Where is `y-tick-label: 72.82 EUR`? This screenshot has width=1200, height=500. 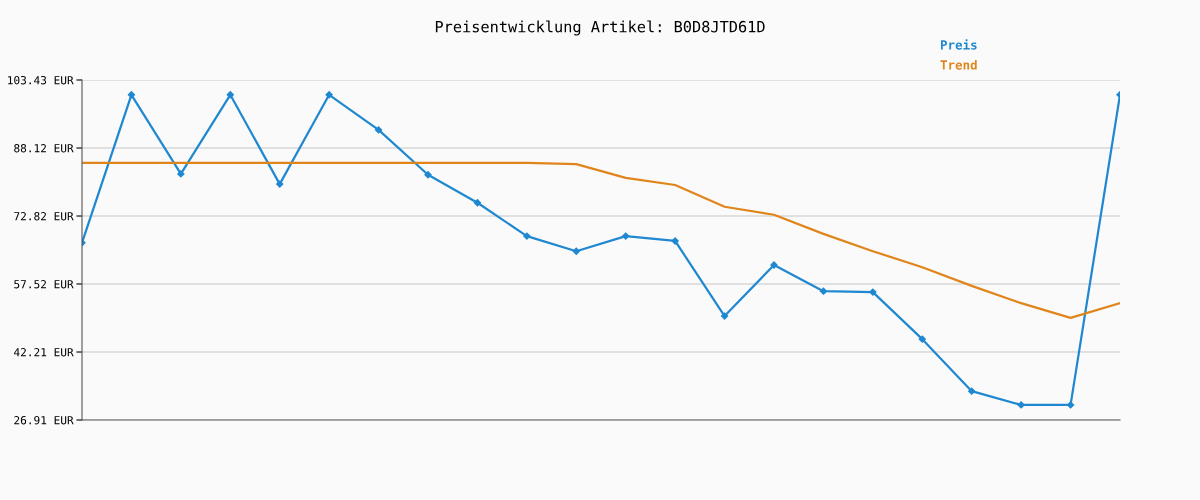
y-tick-label: 72.82 EUR is located at coordinates (44, 216).